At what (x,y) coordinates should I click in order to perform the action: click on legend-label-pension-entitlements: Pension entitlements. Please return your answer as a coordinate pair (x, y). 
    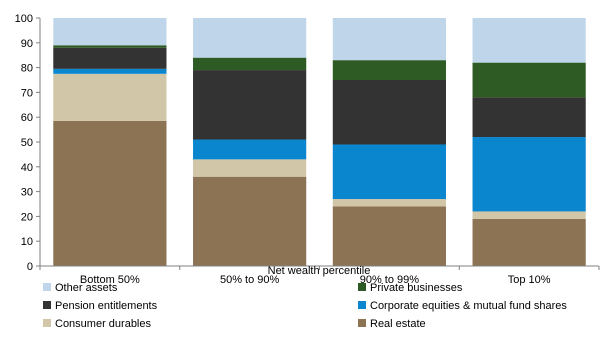
    Looking at the image, I should click on (106, 306).